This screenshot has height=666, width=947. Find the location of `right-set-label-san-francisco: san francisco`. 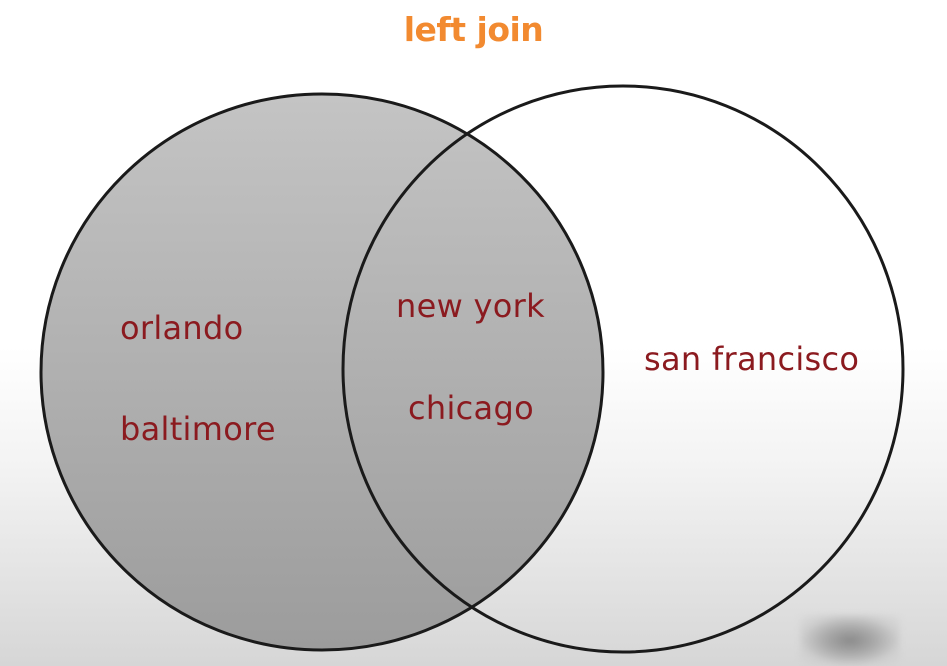

right-set-label-san-francisco: san francisco is located at coordinates (752, 359).